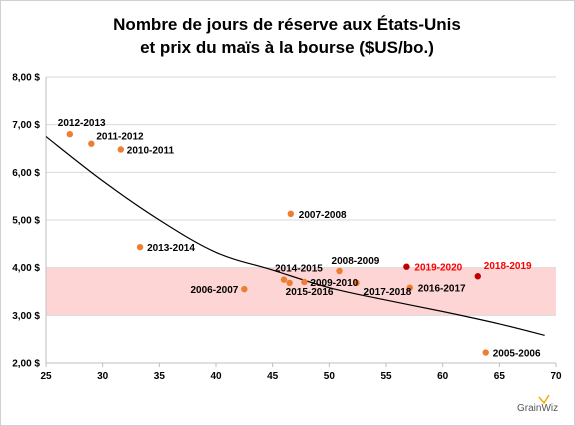 This screenshot has width=575, height=426. Describe the element at coordinates (517, 354) in the screenshot. I see `point-label-2005-2006: 2005-2006` at that location.